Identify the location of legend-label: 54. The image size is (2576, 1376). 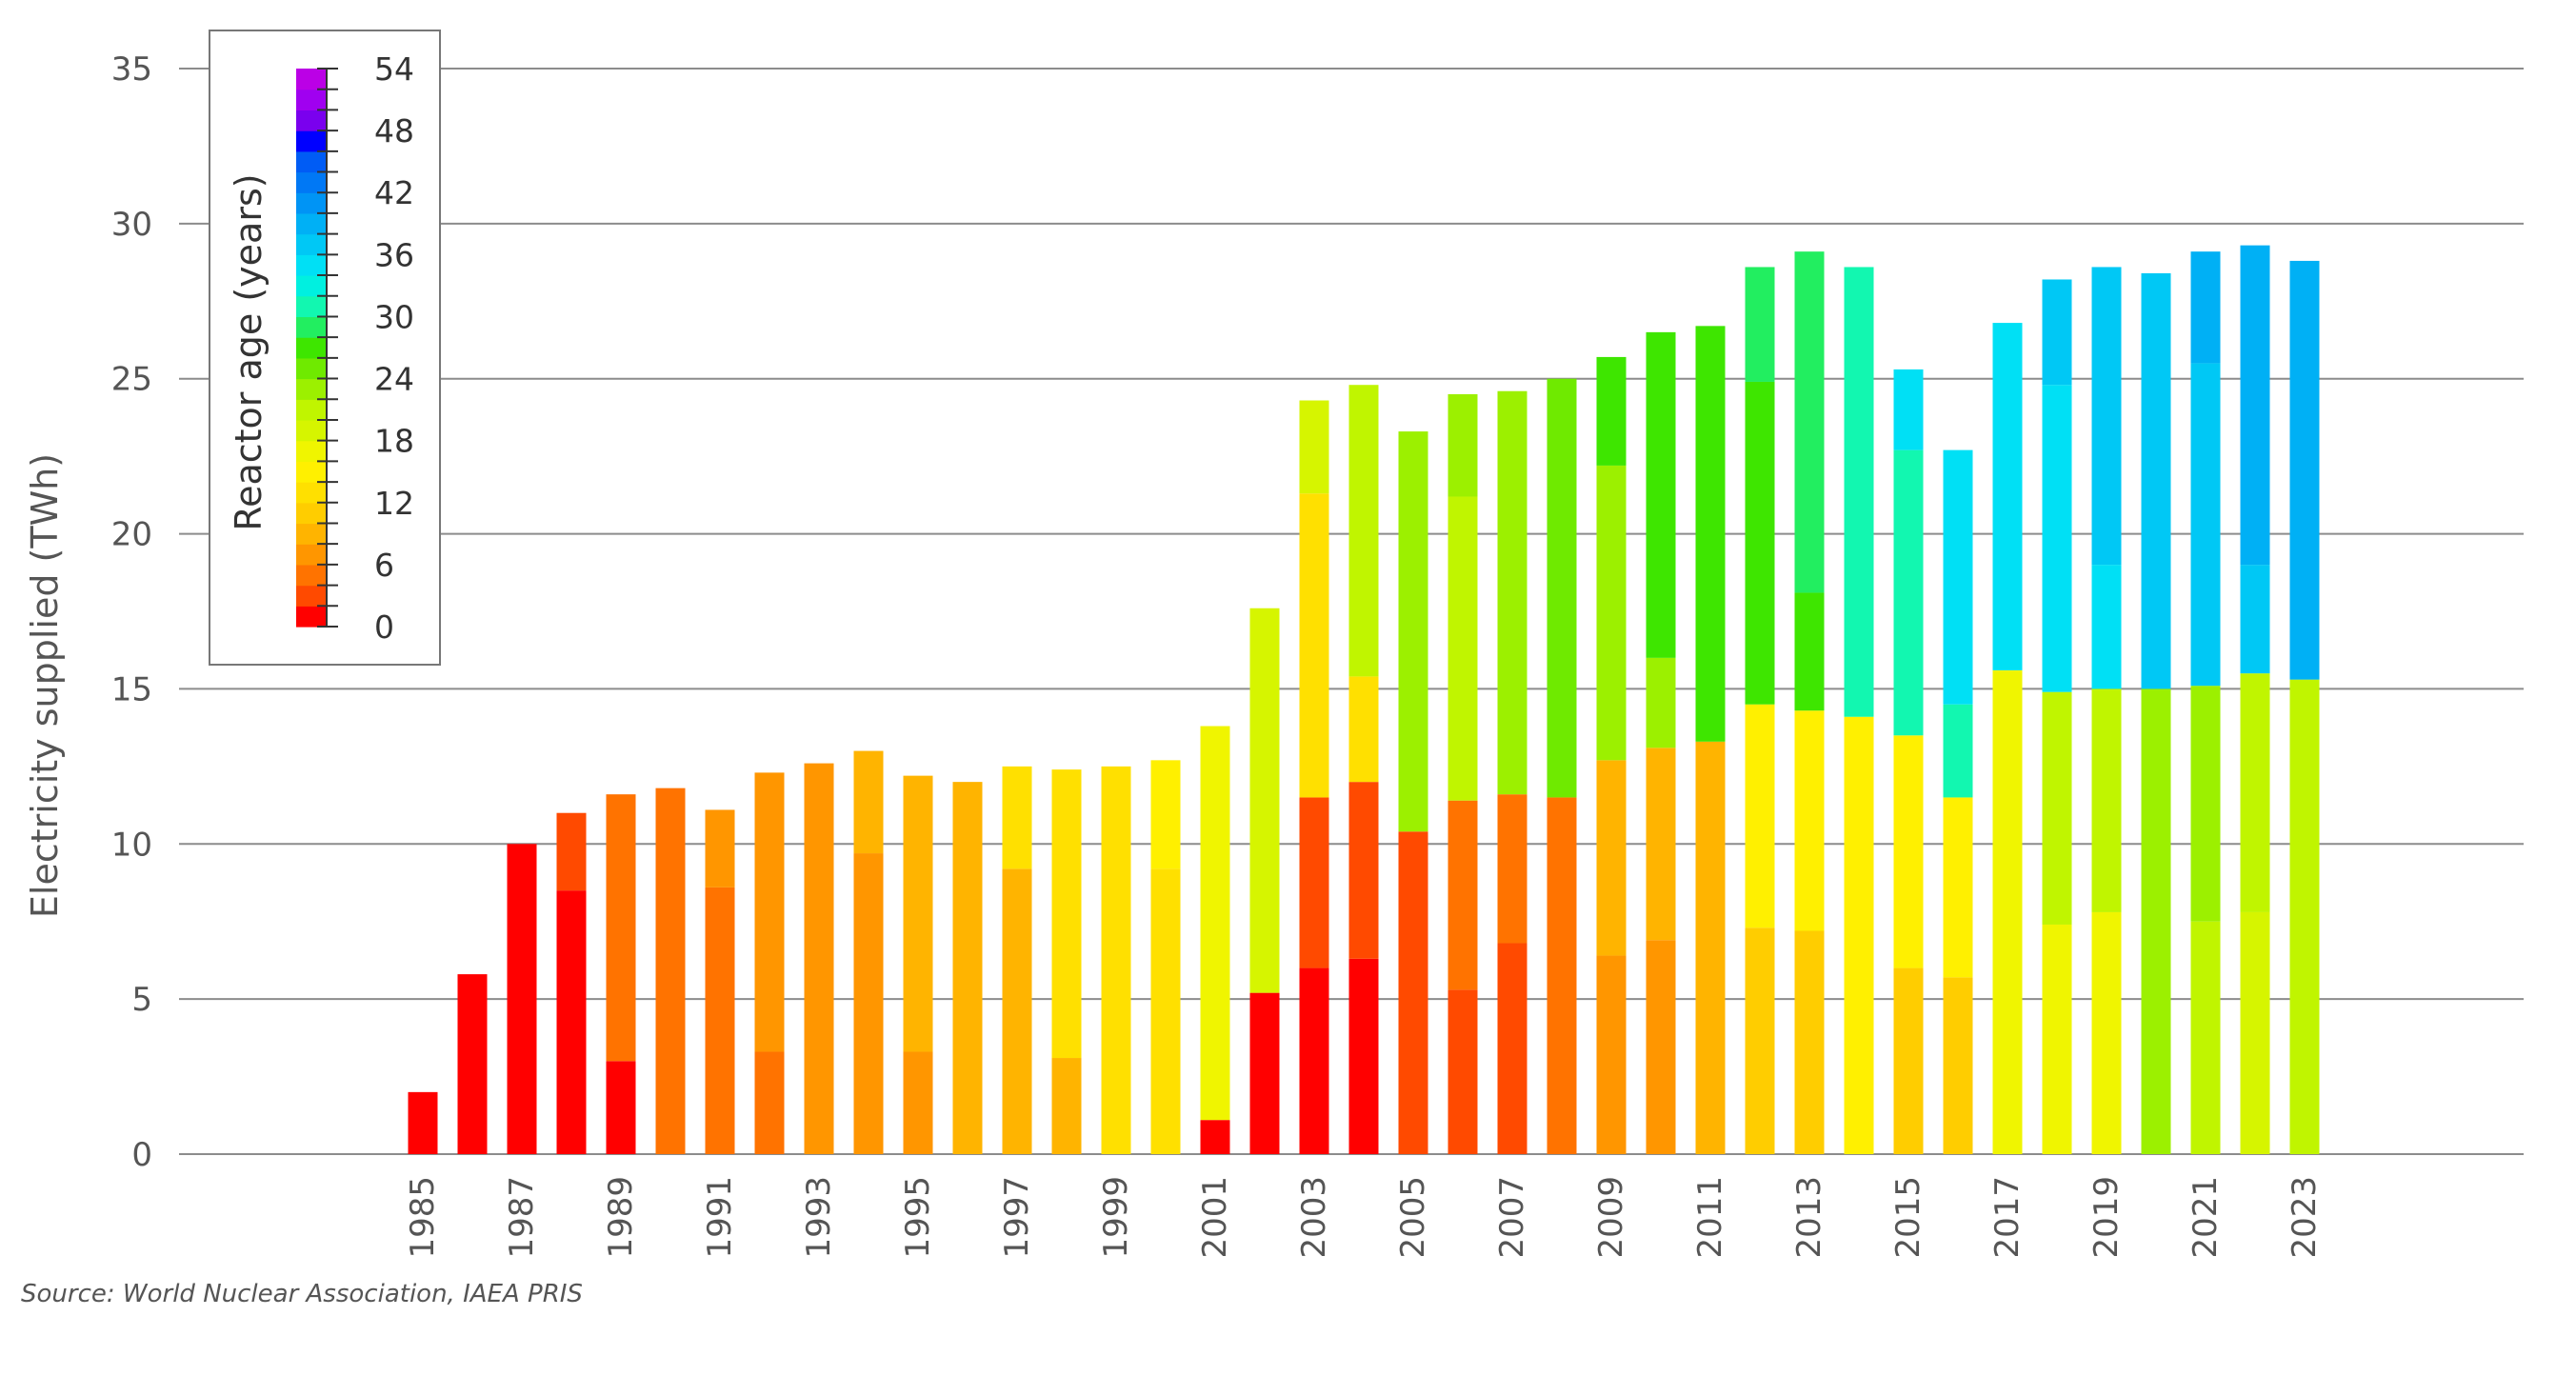
(394, 69).